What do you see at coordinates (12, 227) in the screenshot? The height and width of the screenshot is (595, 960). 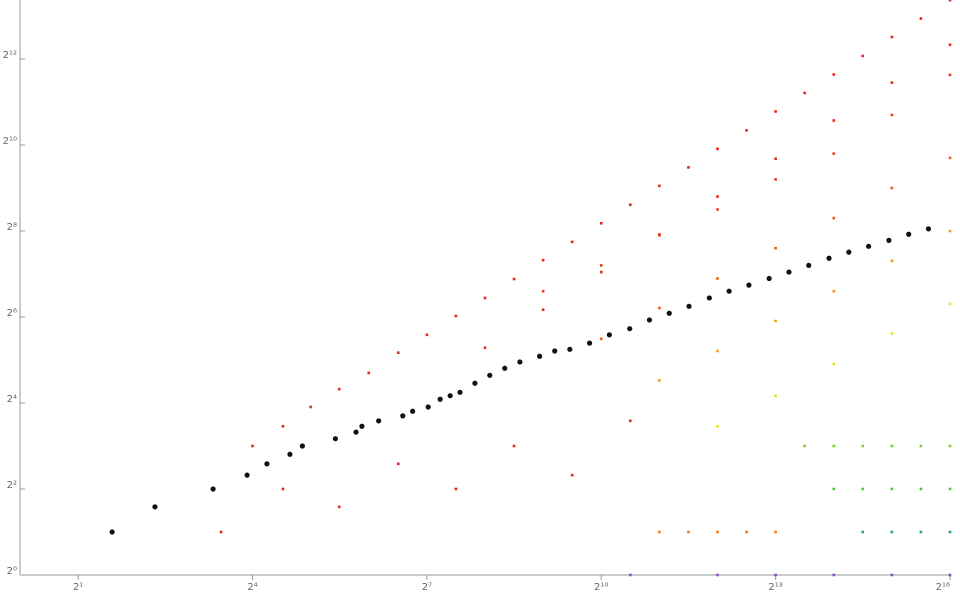 I see `y-tick-label: 2⁸` at bounding box center [12, 227].